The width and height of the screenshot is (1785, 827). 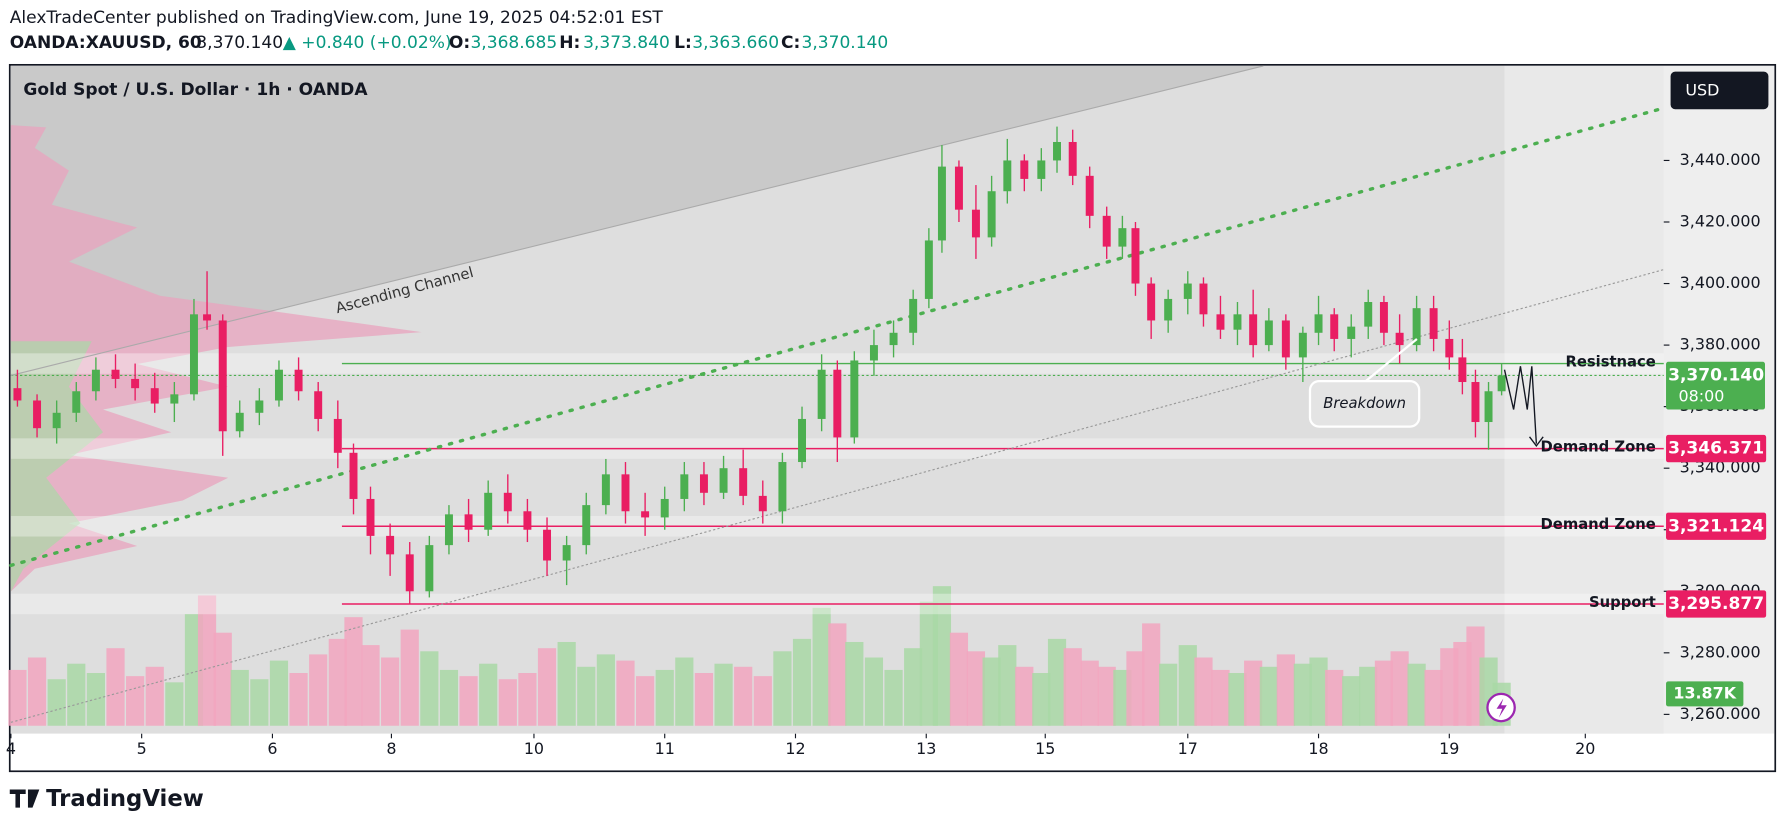 What do you see at coordinates (1716, 375) in the screenshot?
I see `last-price-label: 3,370.140` at bounding box center [1716, 375].